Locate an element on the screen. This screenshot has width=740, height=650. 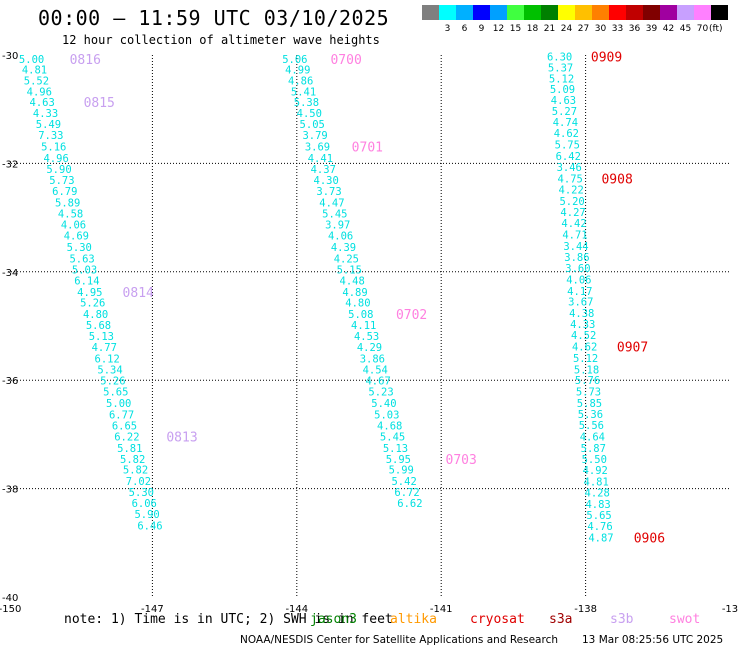
swh-value-label: 5.38 is located at coordinates (306, 103).